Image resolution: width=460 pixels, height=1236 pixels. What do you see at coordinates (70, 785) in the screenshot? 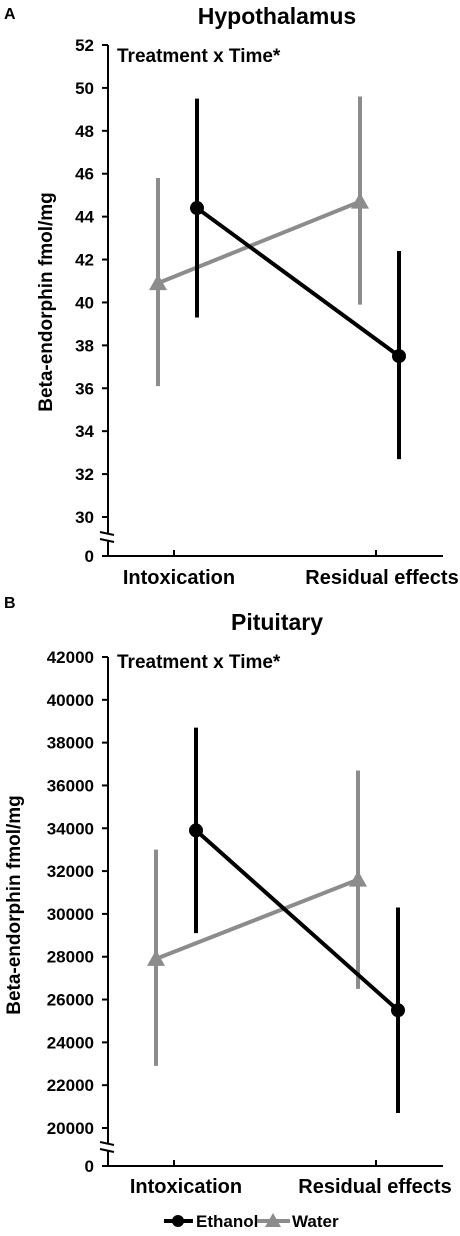
I see `y-tick-label-b: 36000` at bounding box center [70, 785].